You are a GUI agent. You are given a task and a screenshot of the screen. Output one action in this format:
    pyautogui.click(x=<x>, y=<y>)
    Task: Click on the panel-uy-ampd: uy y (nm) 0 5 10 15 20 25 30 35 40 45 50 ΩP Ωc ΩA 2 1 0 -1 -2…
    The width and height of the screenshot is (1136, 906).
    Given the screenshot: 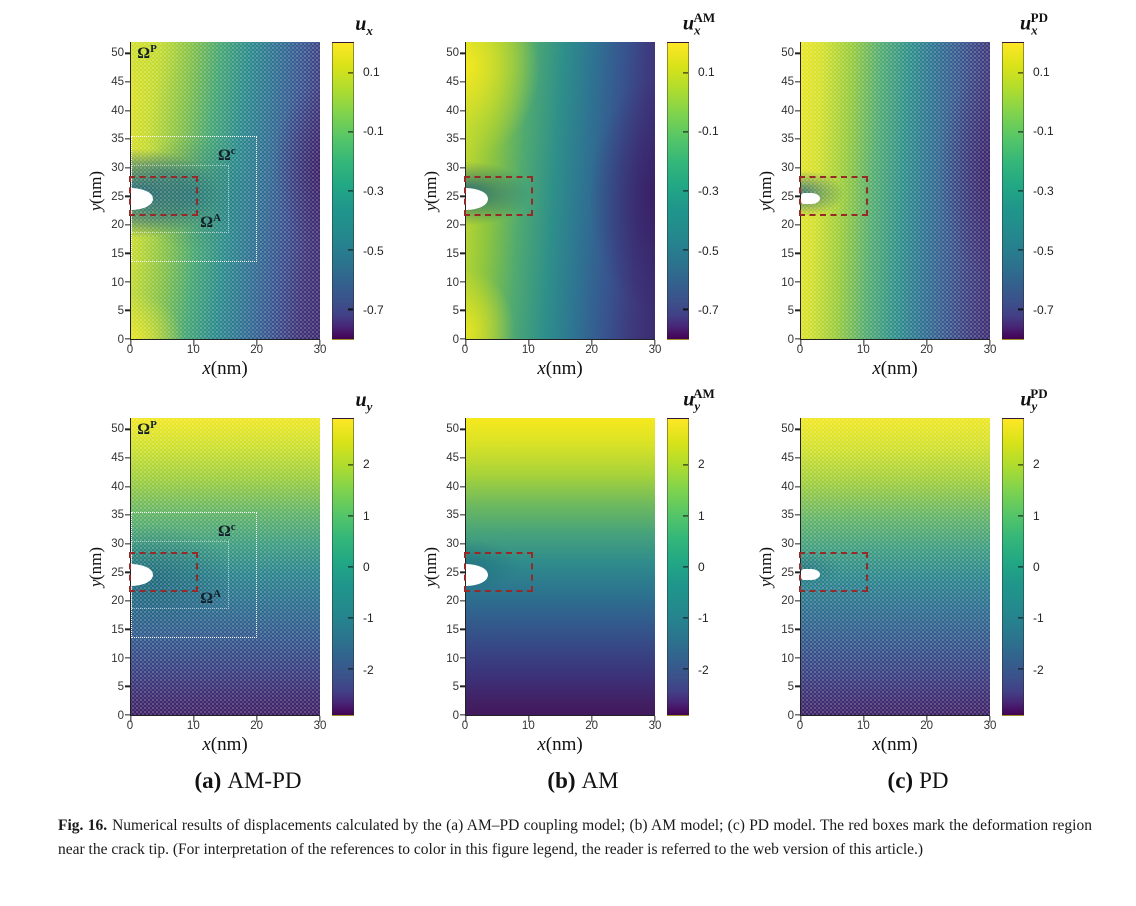 What is the action you would take?
    pyautogui.click(x=254, y=572)
    